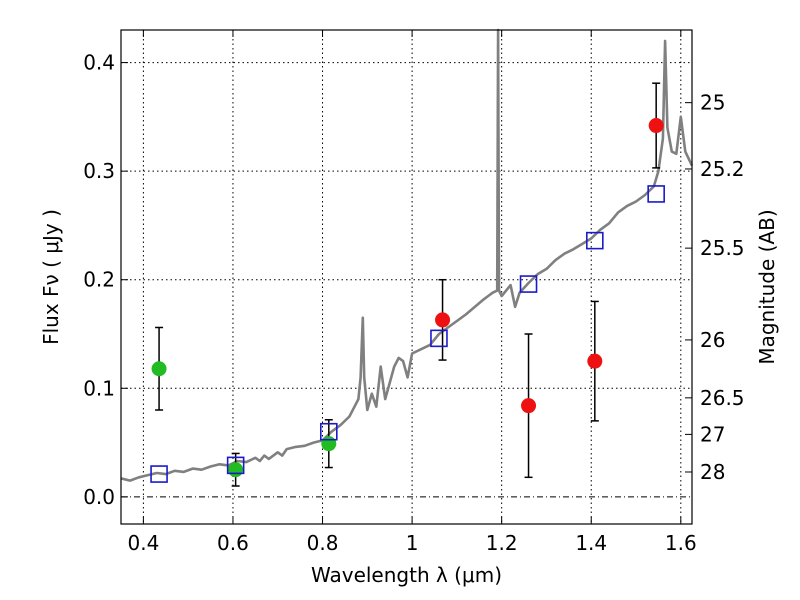 This screenshot has width=800, height=600. What do you see at coordinates (722, 248) in the screenshot?
I see `y2-tick-label: 25.5` at bounding box center [722, 248].